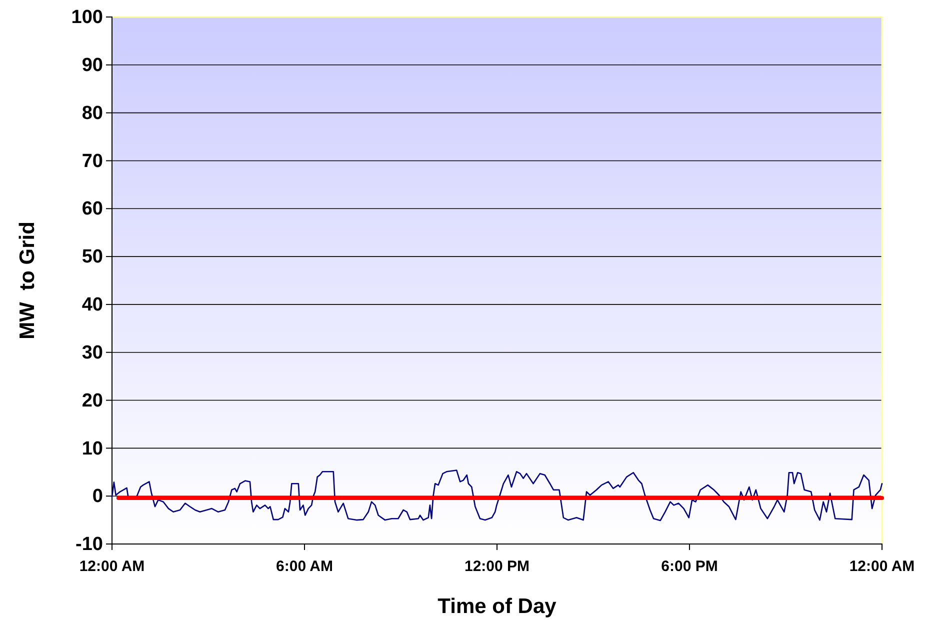 This screenshot has height=621, width=935. I want to click on y-tick-label: 50, so click(92, 257).